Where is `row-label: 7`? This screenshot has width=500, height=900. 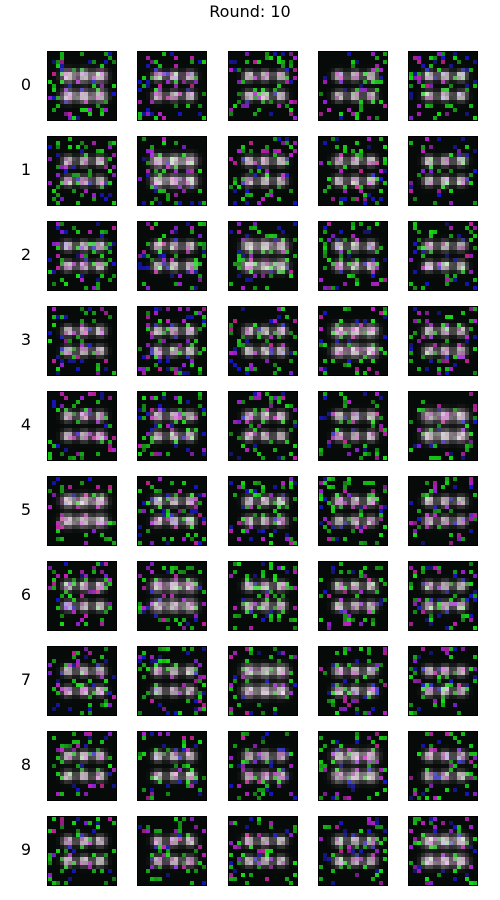
row-label: 7 is located at coordinates (26, 679).